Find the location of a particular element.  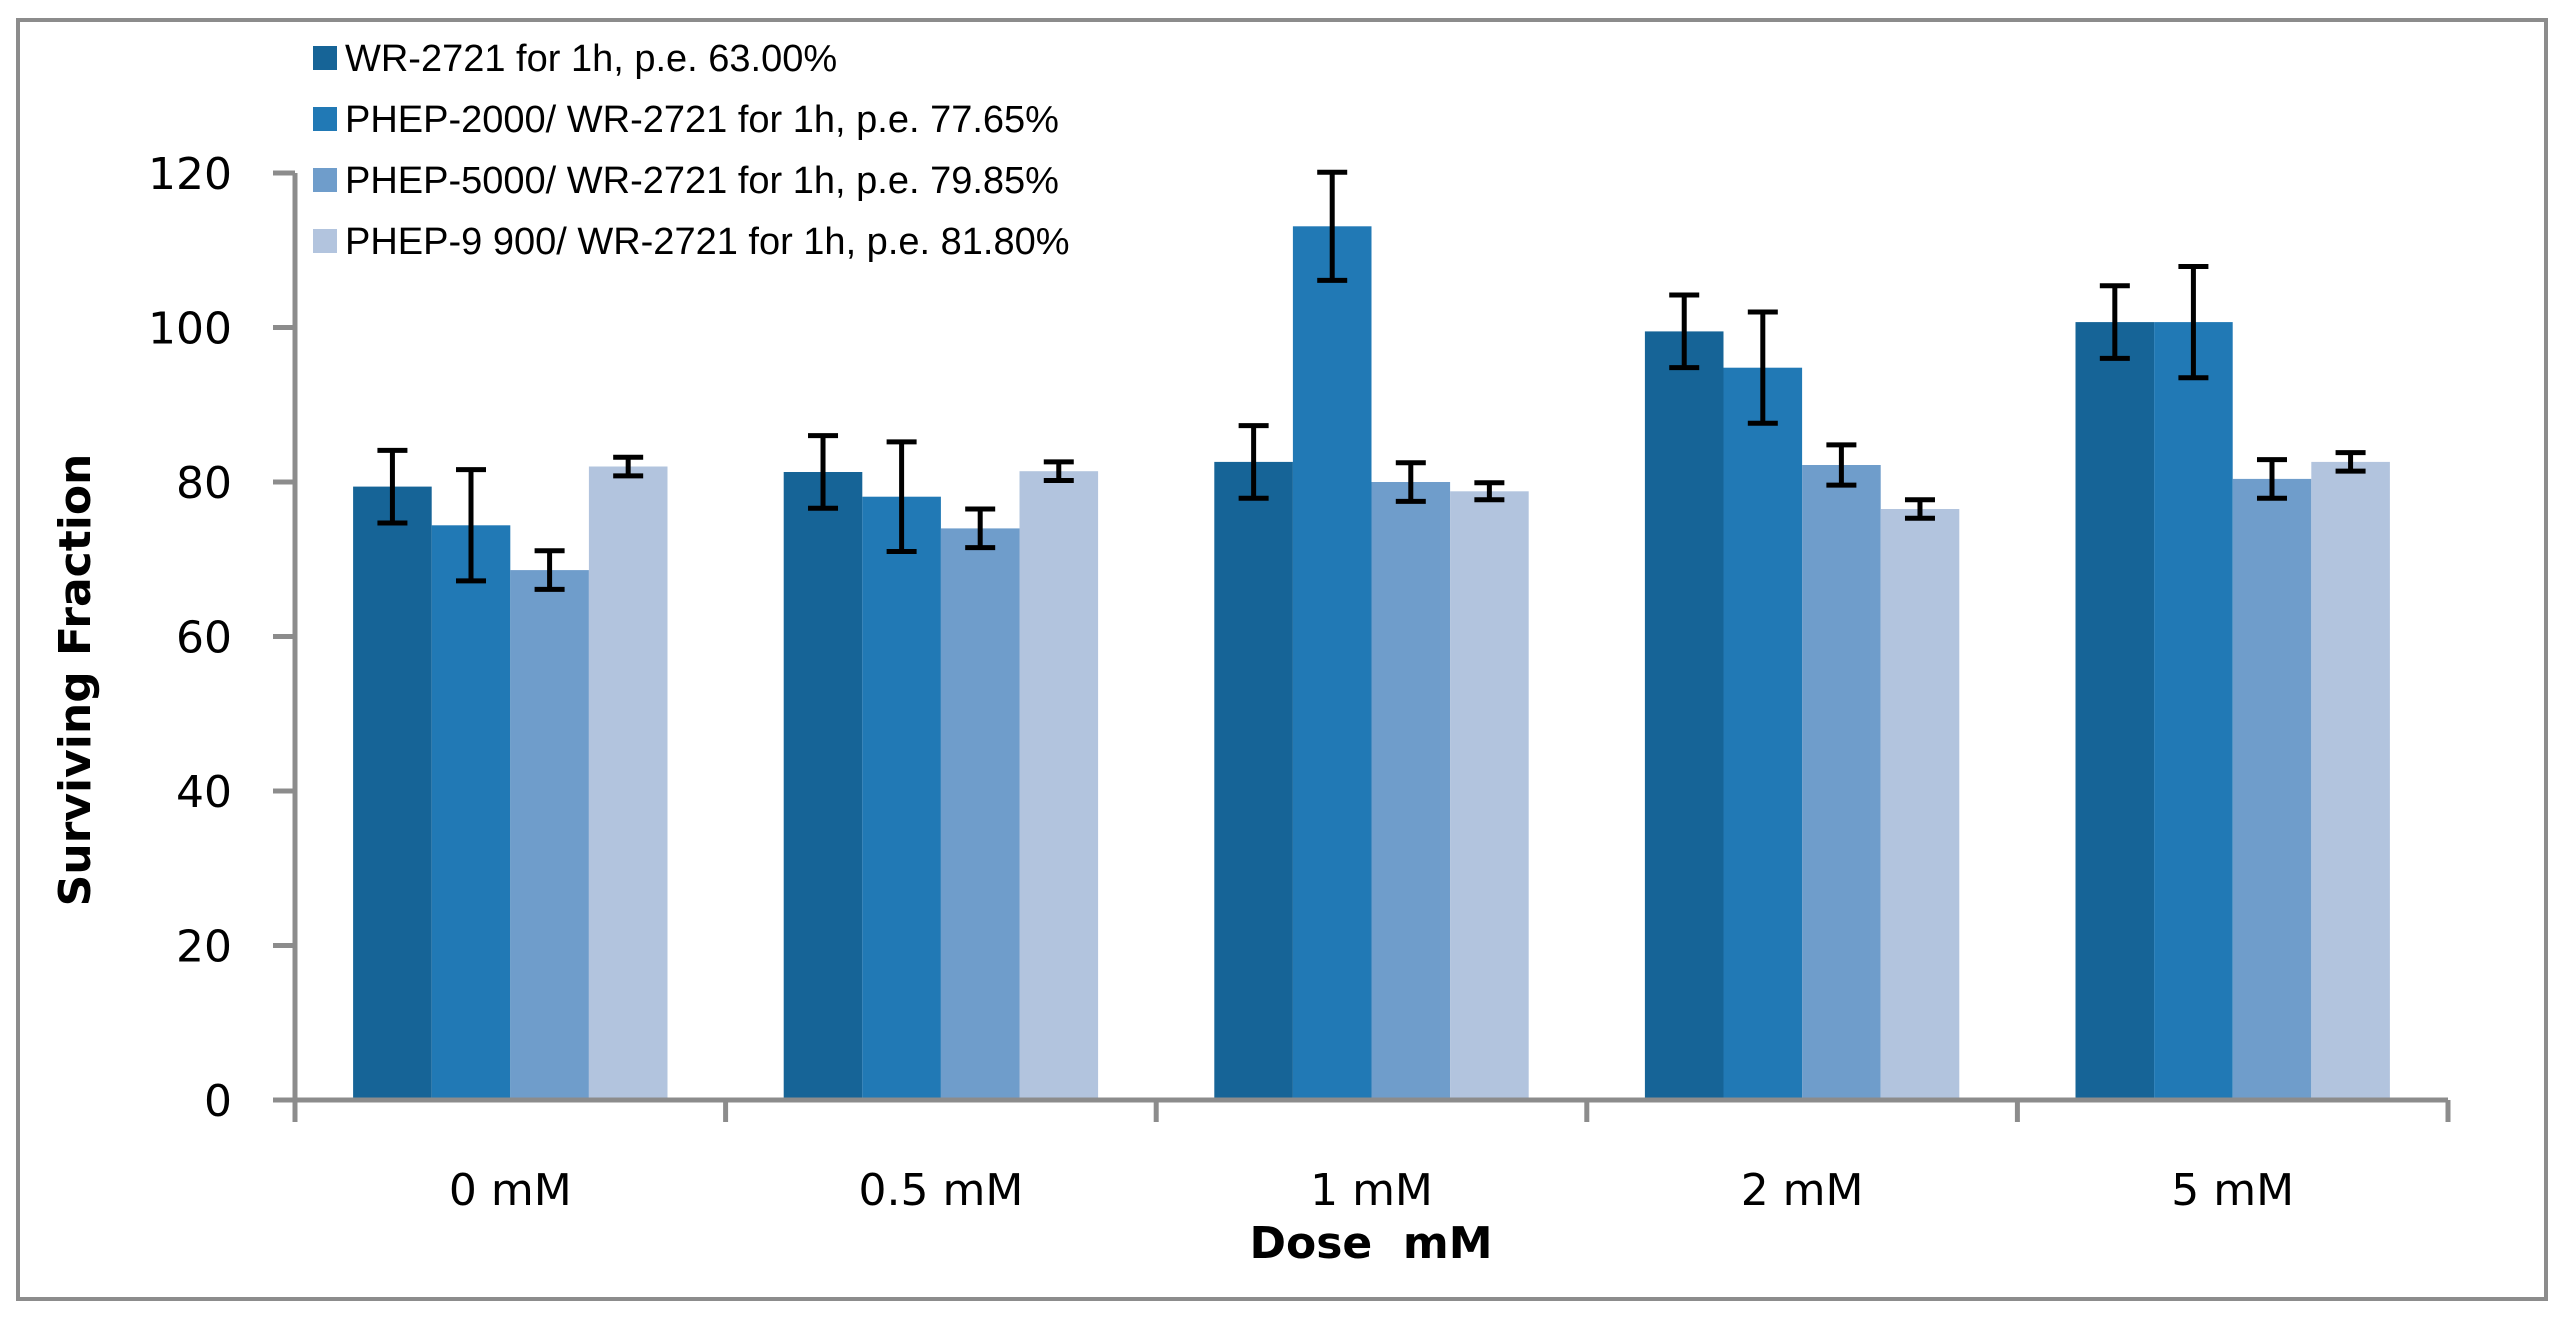

legend-item: PHEP-5000/ WR-2721 for 1h, p.e. 79.85% is located at coordinates (686, 181).